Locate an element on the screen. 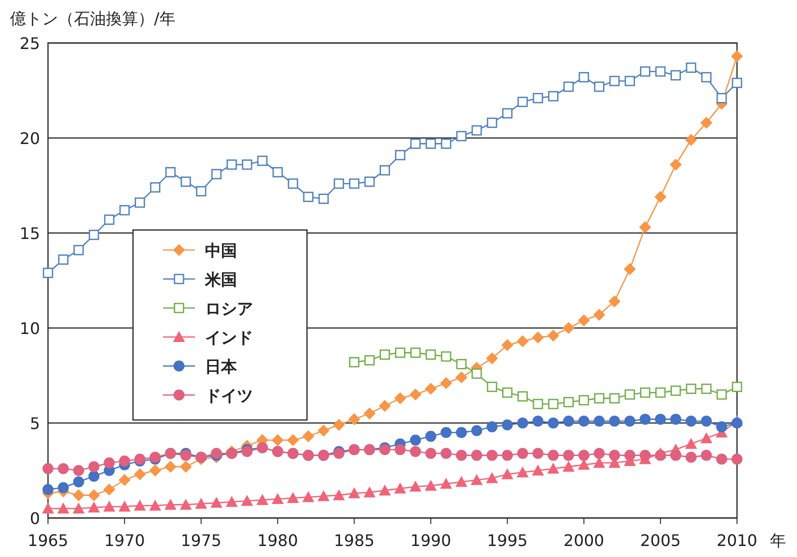 Image resolution: width=797 pixels, height=557 pixels. y-axis-title: 億トン（石油換算）/年 is located at coordinates (93, 18).